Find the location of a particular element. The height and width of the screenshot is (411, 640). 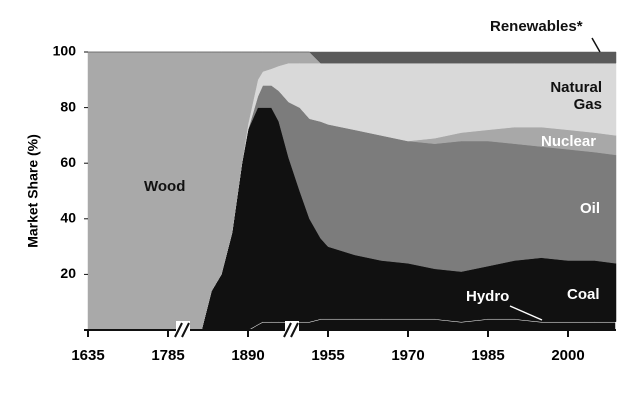

series-label: Wood is located at coordinates (165, 186).